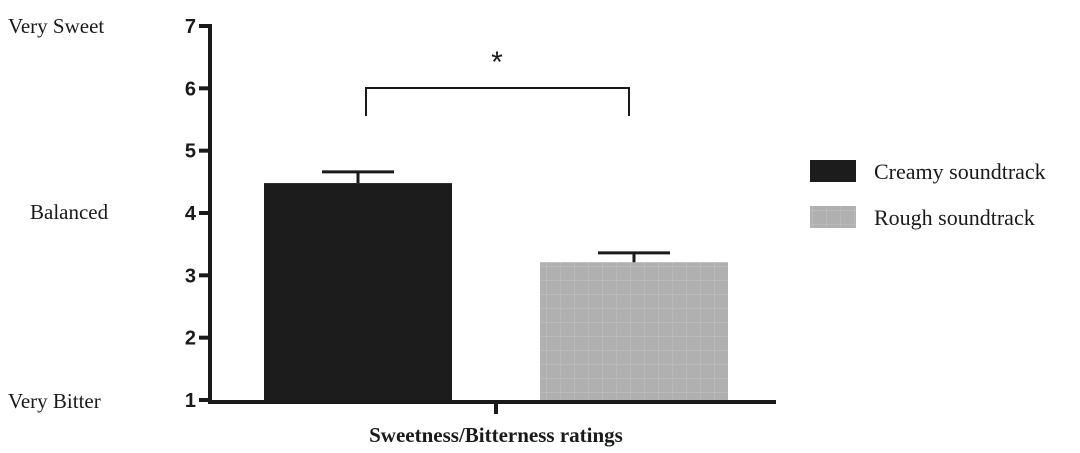 The image size is (1080, 453). I want to click on y-tick-label: 2, so click(190, 339).